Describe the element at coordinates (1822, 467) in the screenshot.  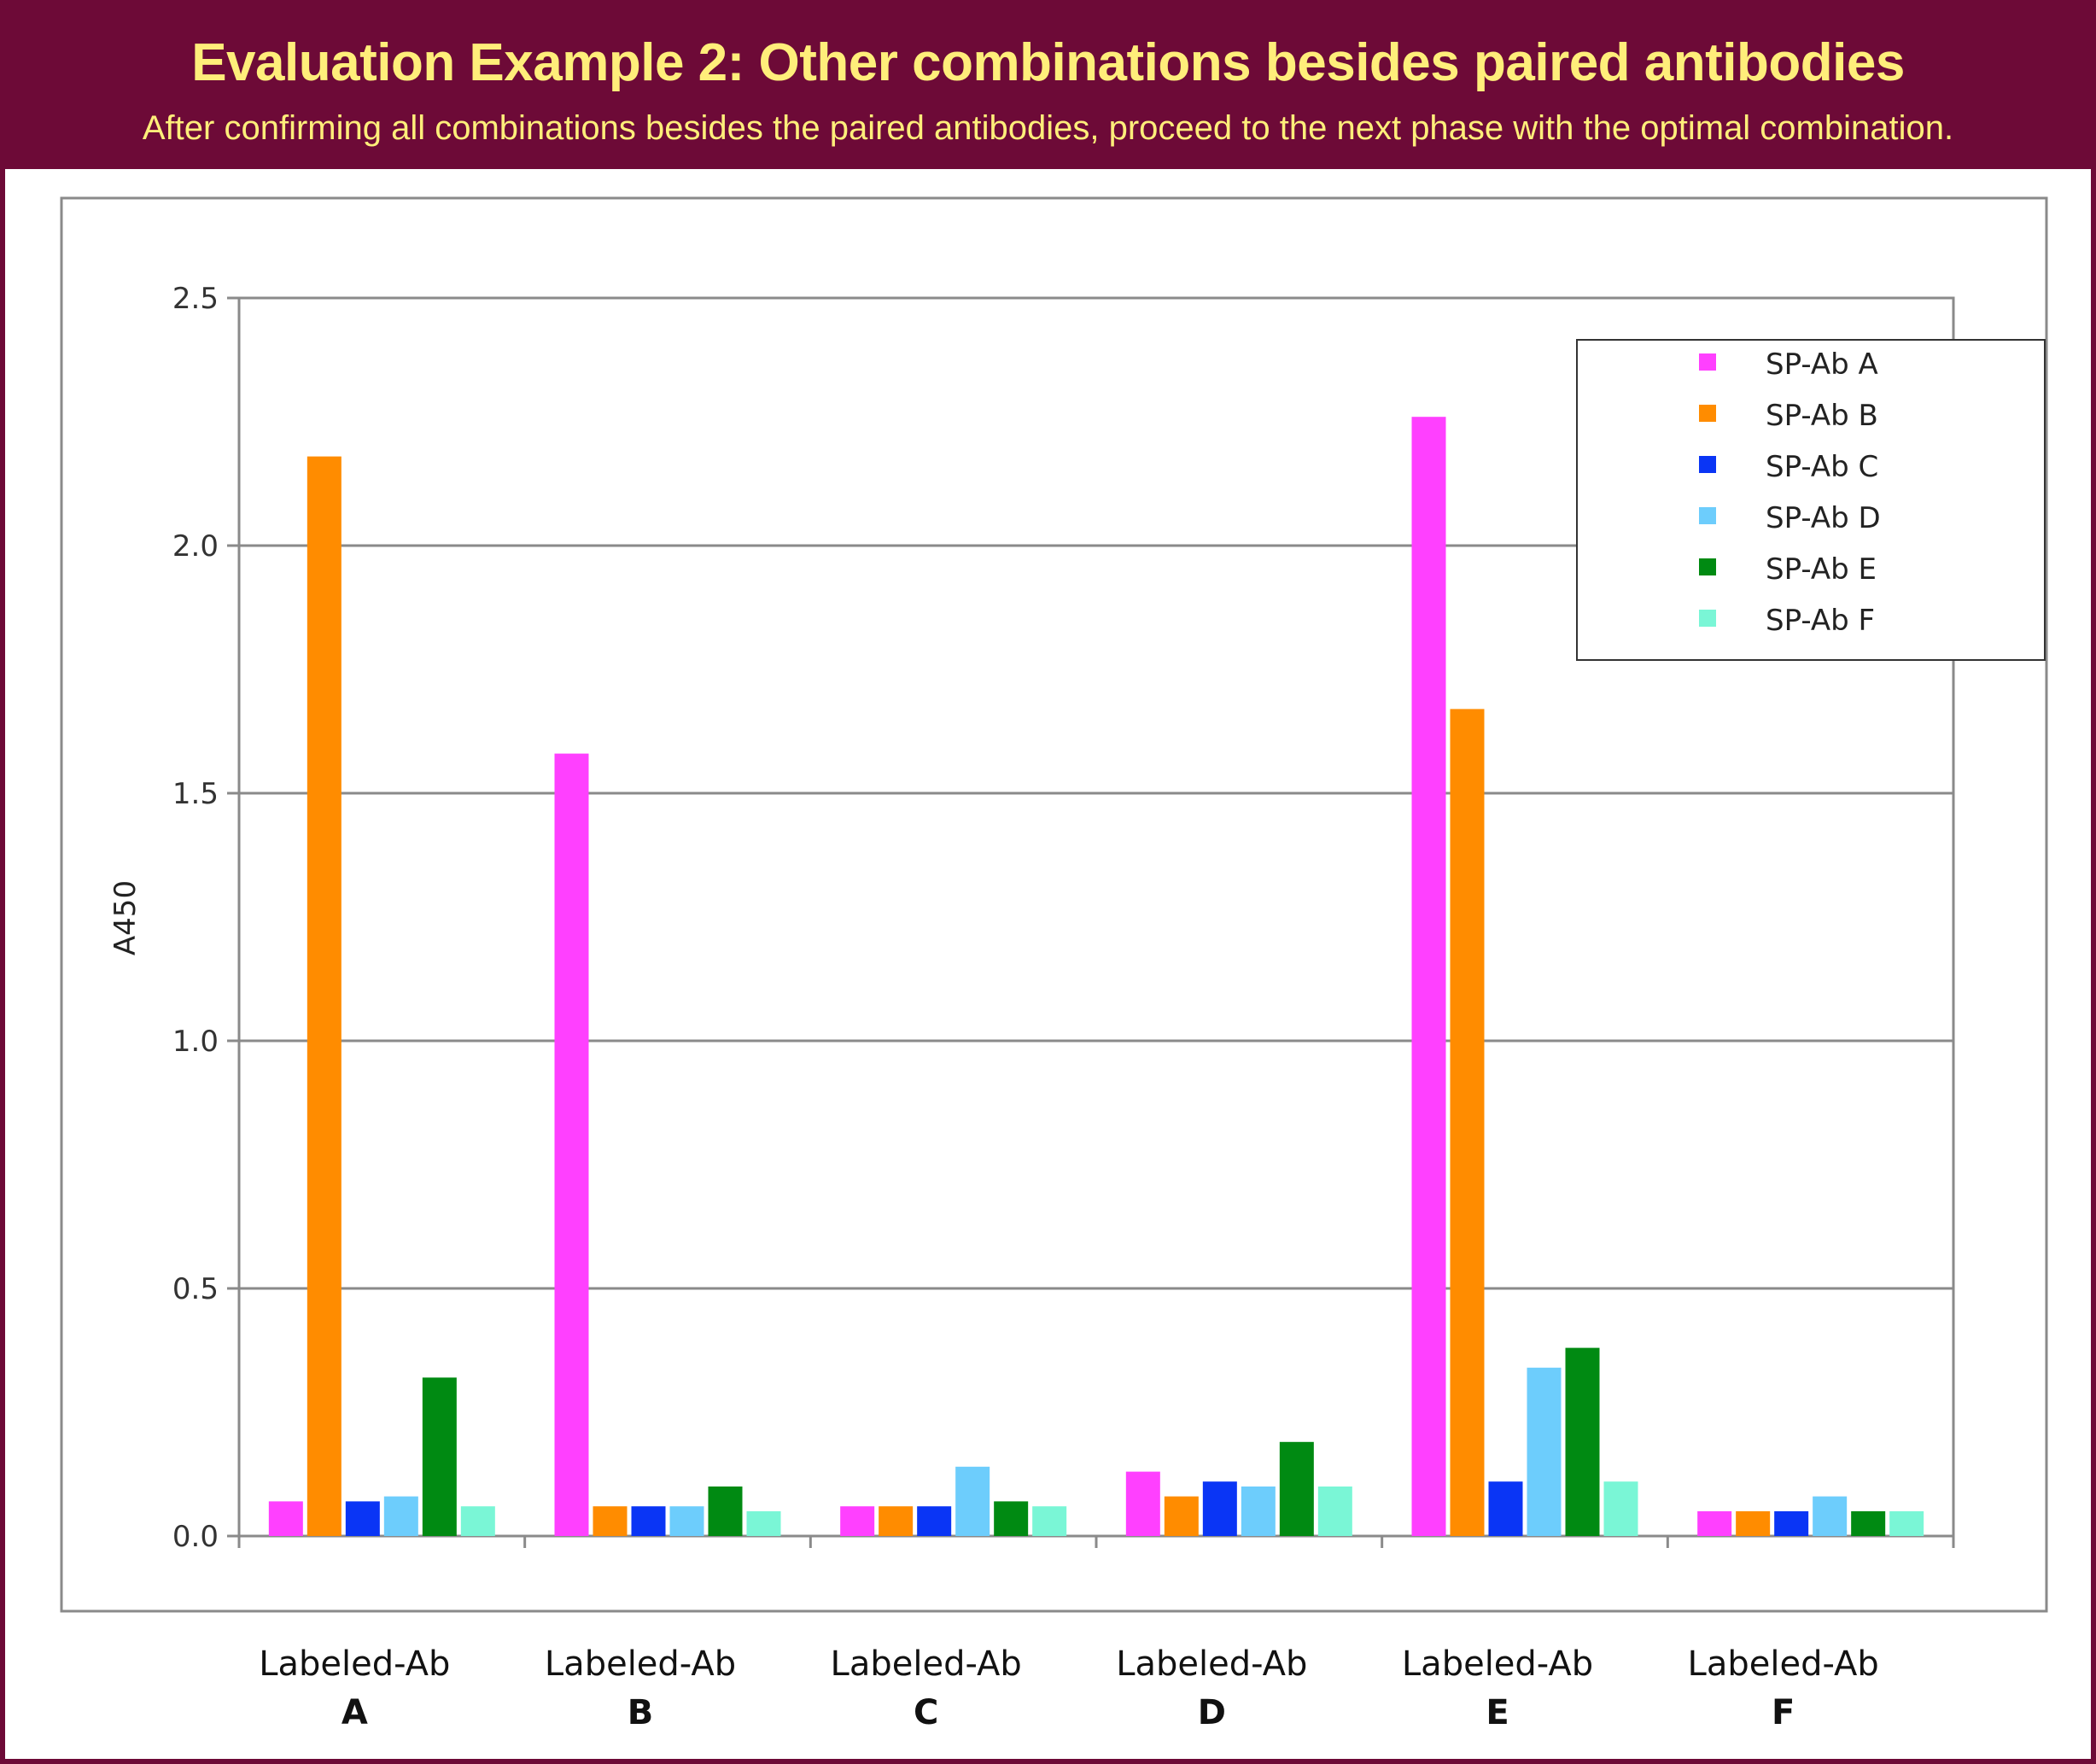
I see `legend-entry: SP-Ab C` at that location.